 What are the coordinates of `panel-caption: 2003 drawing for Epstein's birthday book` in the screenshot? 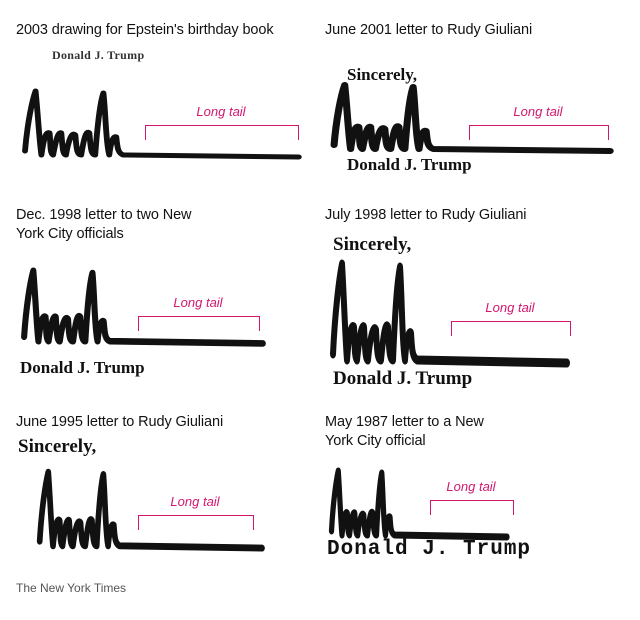 It's located at (145, 30).